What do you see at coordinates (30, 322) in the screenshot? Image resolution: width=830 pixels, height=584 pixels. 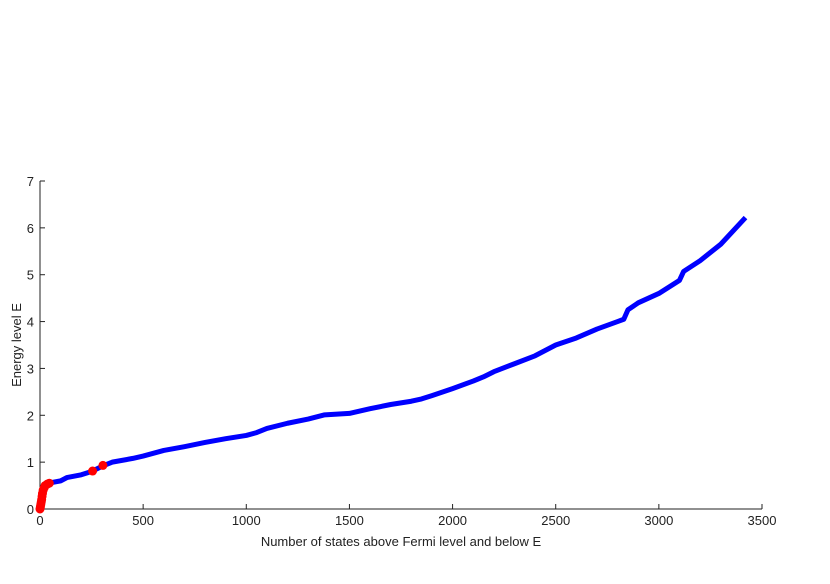 I see `y-tick-label: 4` at bounding box center [30, 322].